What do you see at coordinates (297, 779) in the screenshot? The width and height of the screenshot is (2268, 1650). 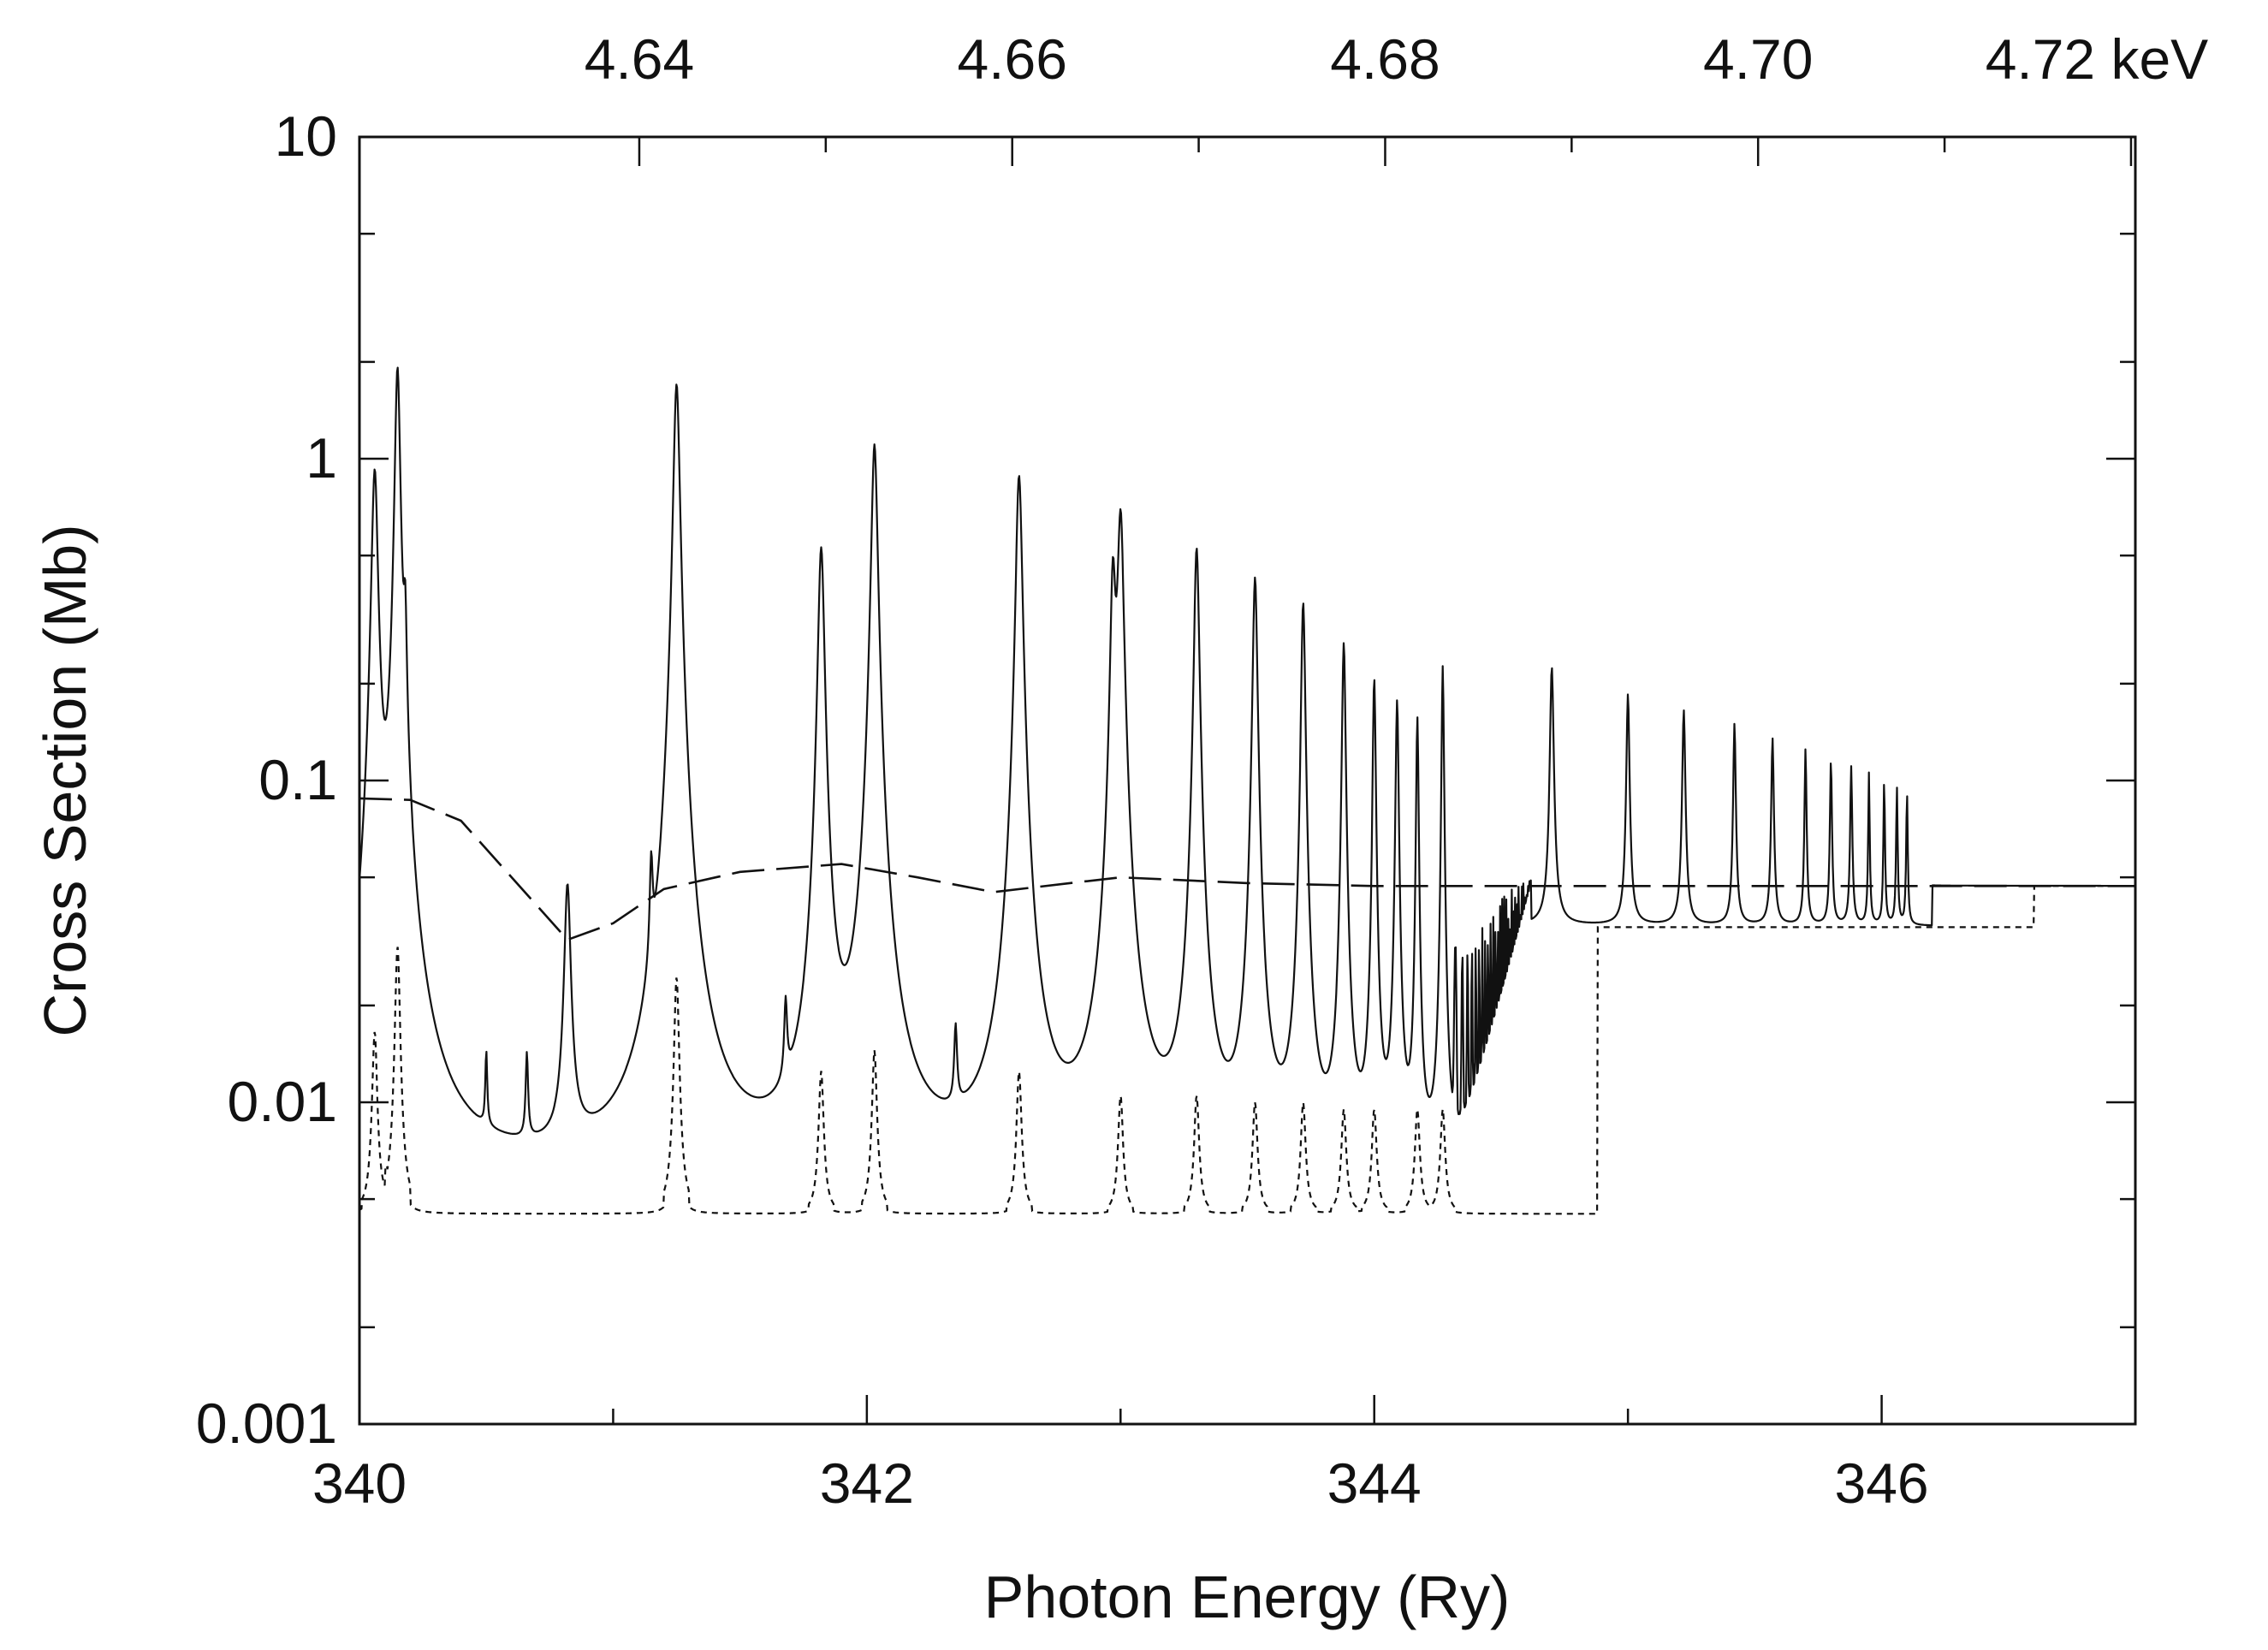 I see `y-tick-label: 0.1` at bounding box center [297, 779].